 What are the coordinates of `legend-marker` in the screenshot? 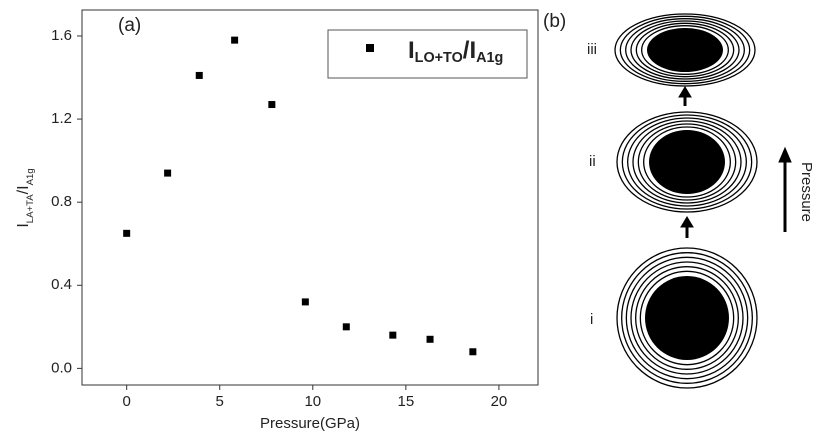 It's located at (370, 48).